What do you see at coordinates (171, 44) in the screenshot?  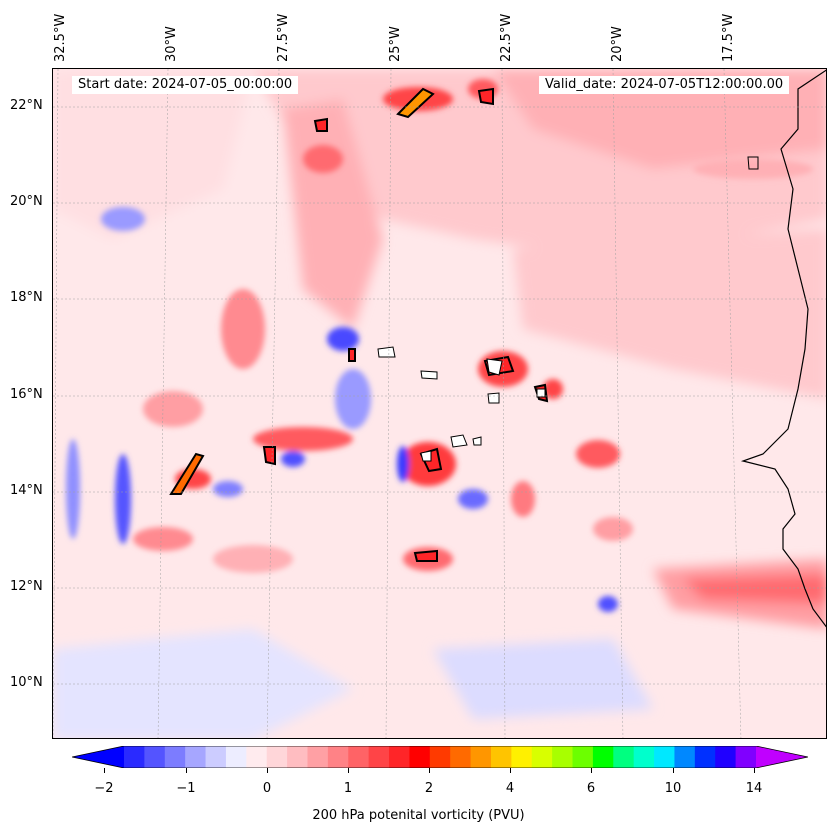 I see `lon-label: 30°W` at bounding box center [171, 44].